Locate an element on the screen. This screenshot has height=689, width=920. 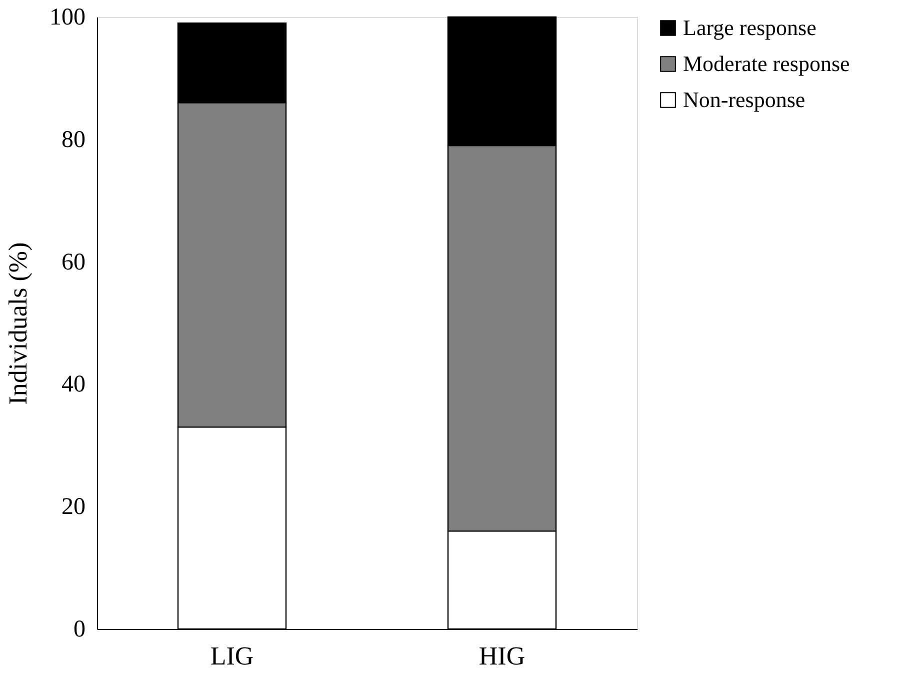
y-tick-label: 80 is located at coordinates (74, 139).